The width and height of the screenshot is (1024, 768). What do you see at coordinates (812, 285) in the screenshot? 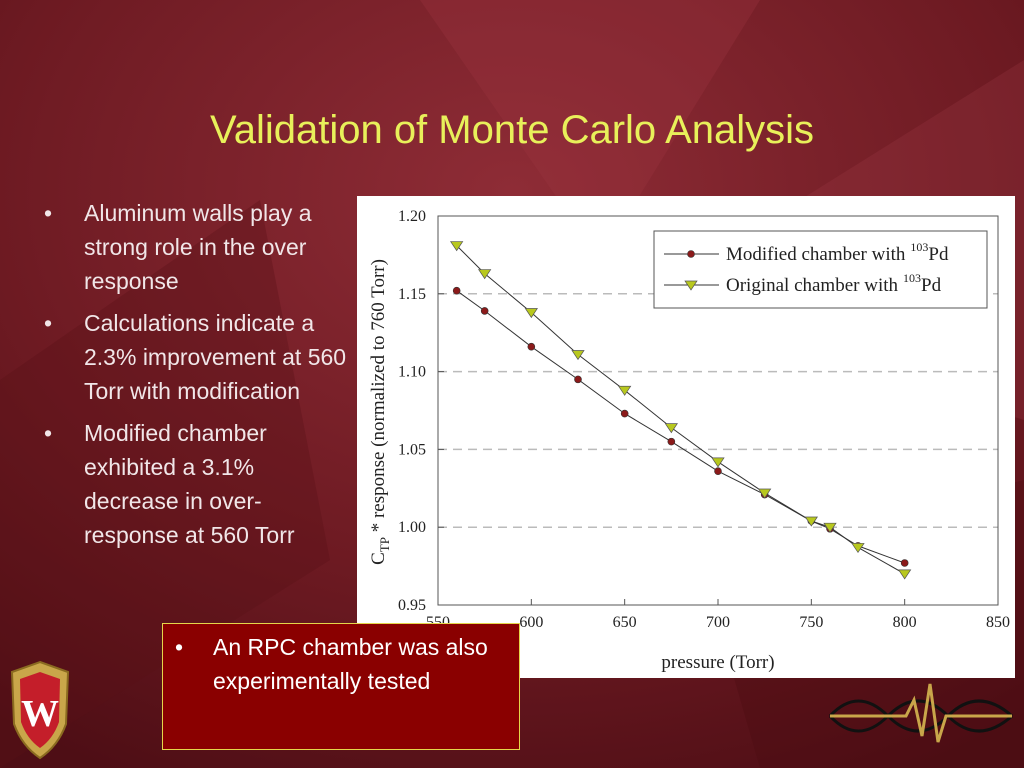
I see `legend-label-original-text: Original chamber with` at bounding box center [812, 285].